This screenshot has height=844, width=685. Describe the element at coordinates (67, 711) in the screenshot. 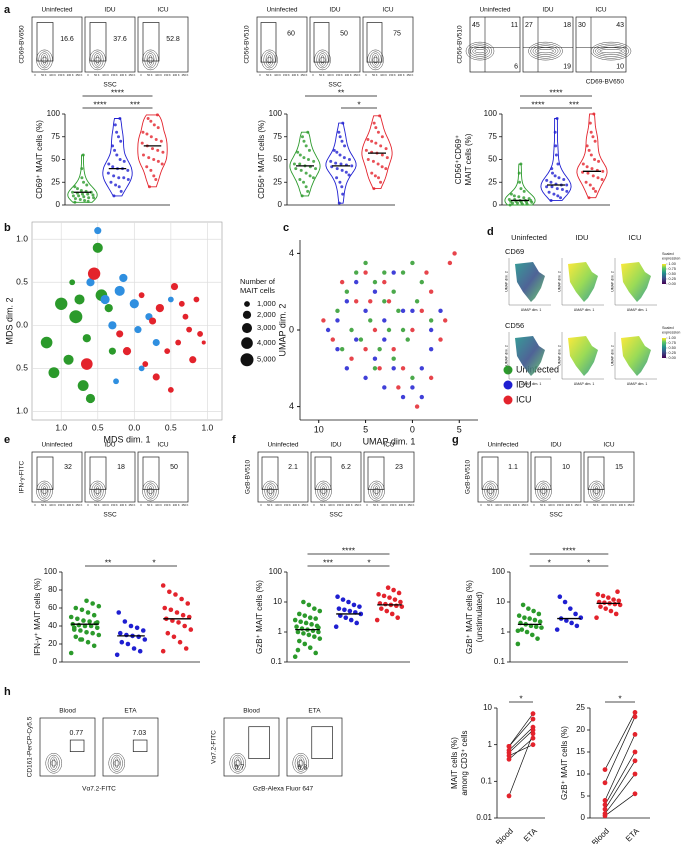

I see `flow-group-header: Blood` at that location.